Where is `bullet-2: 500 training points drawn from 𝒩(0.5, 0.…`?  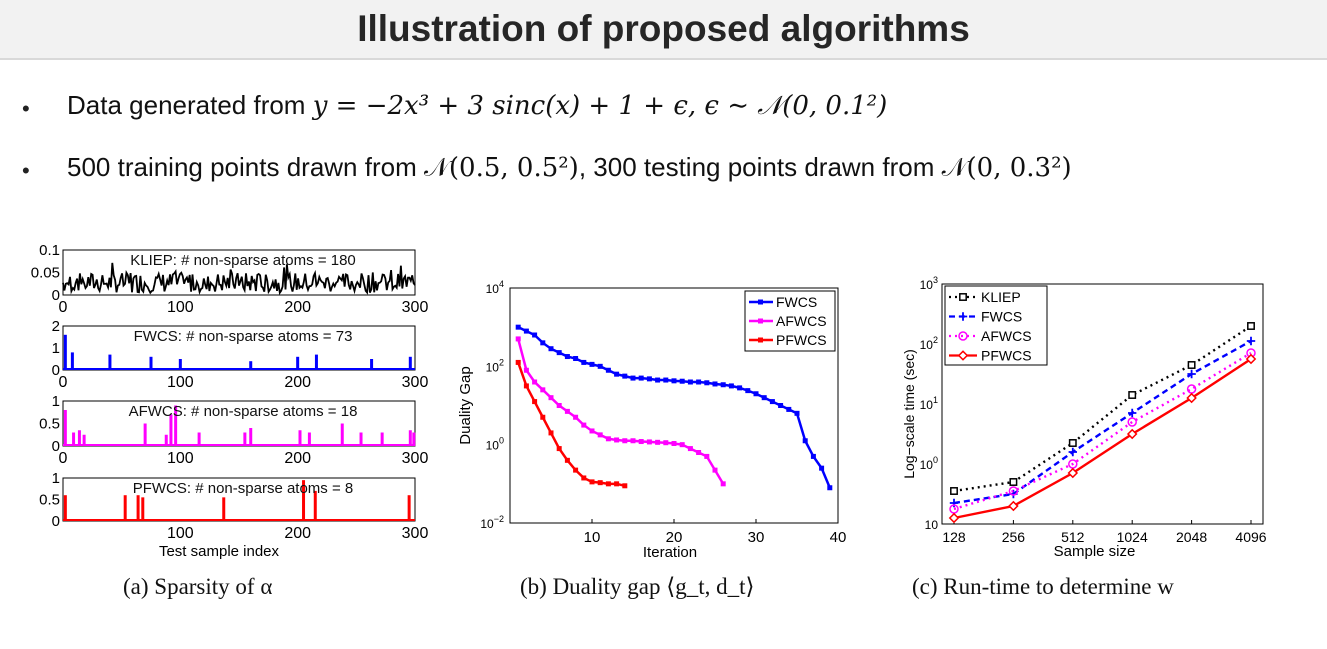 bullet-2: 500 training points drawn from 𝒩(0.5, 0.… is located at coordinates (569, 168).